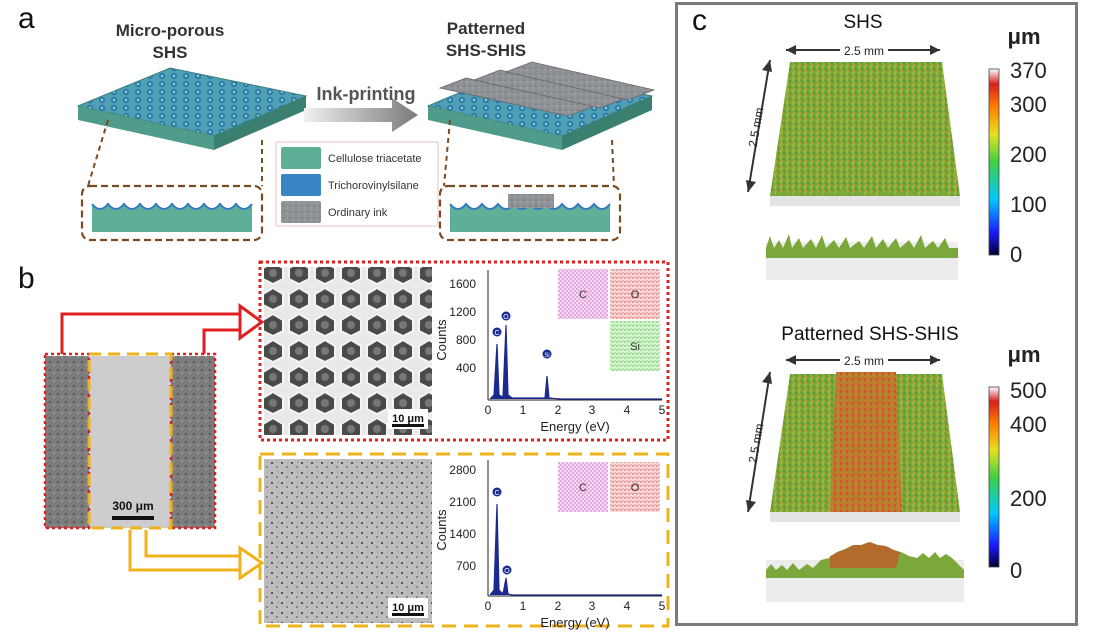 The height and width of the screenshot is (637, 1097). I want to click on shs-shis-cross-section, so click(530, 213).